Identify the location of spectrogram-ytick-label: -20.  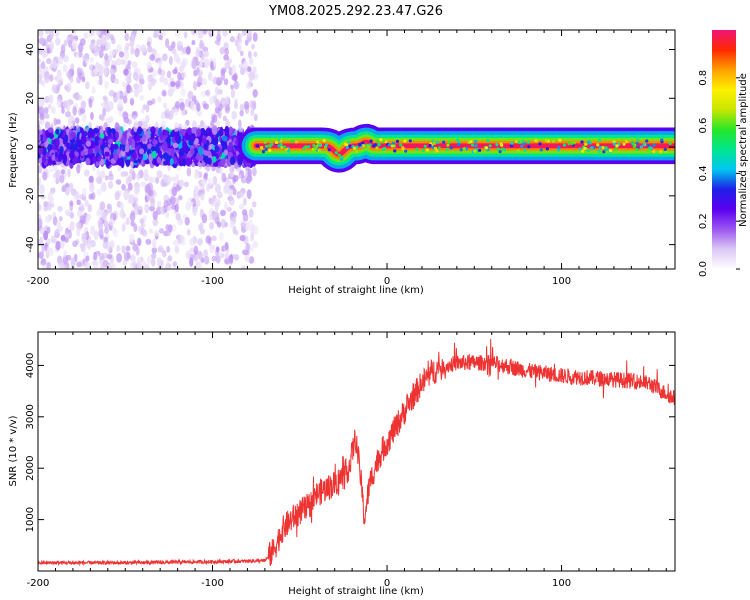
(30, 196).